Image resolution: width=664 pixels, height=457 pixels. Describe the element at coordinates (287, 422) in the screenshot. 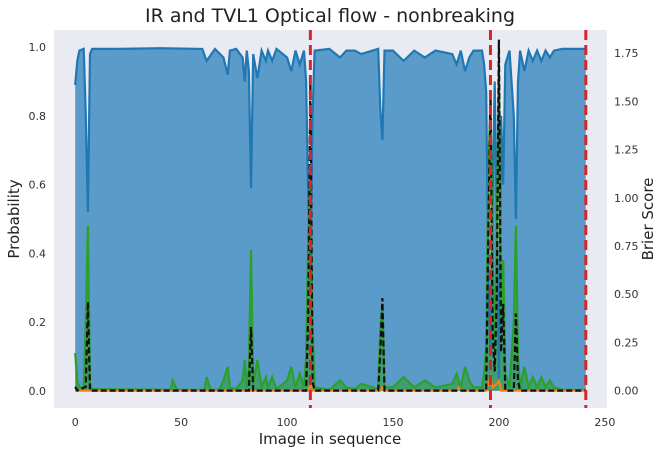

I see `x-tick-label: 100` at that location.